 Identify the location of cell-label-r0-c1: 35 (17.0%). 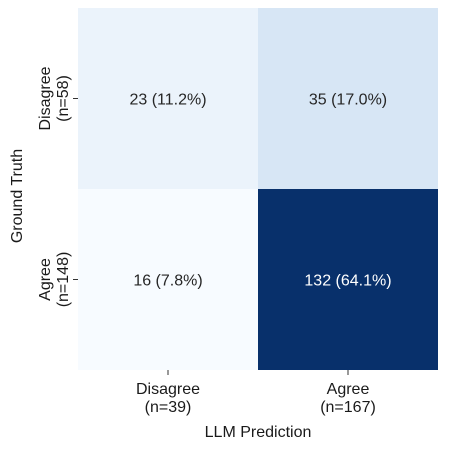
(348, 100).